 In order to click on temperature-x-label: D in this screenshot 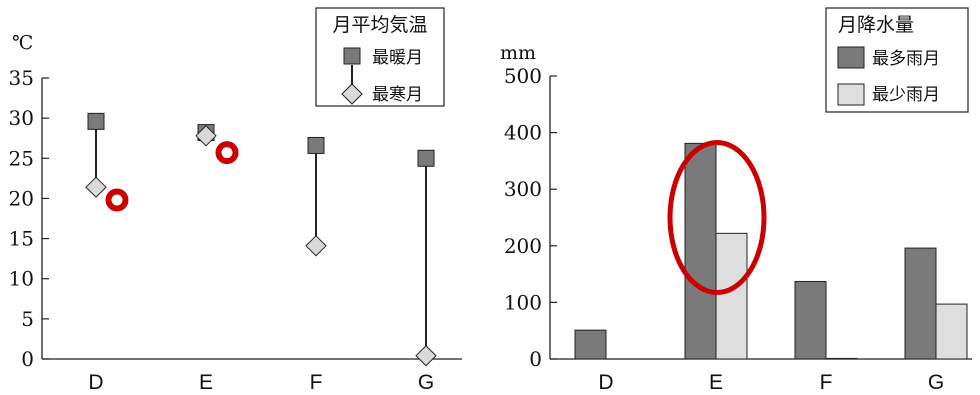, I will do `click(95, 382)`.